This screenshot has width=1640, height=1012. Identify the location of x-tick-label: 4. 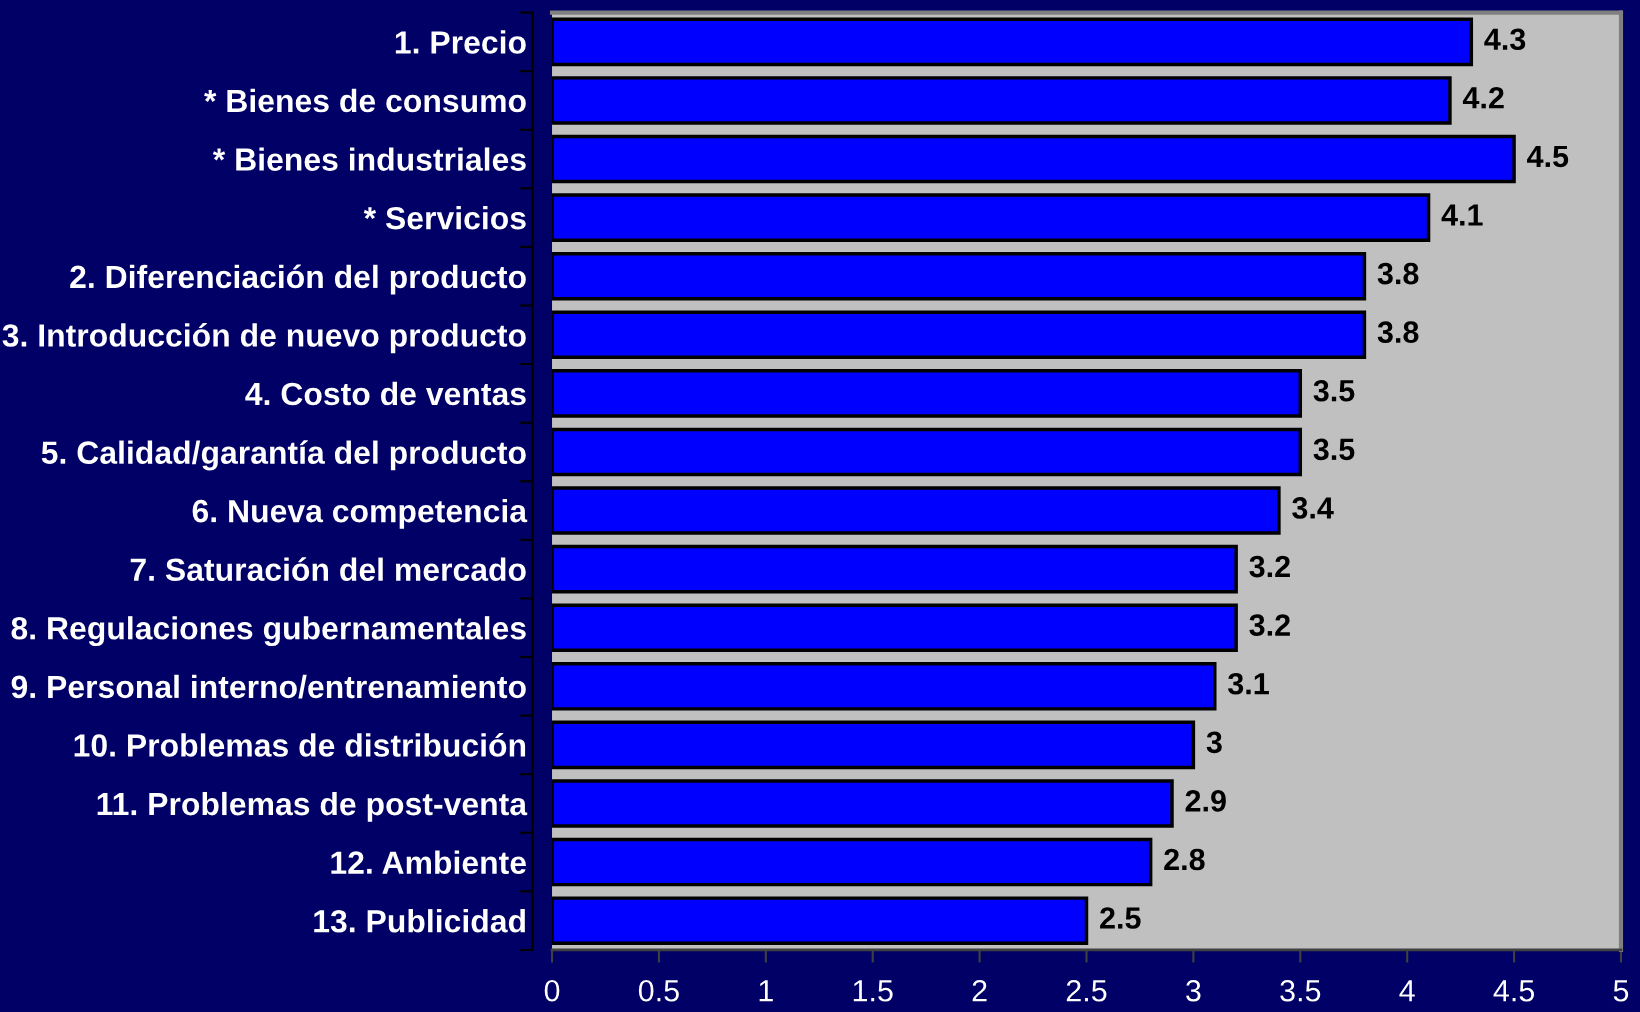
(1407, 991).